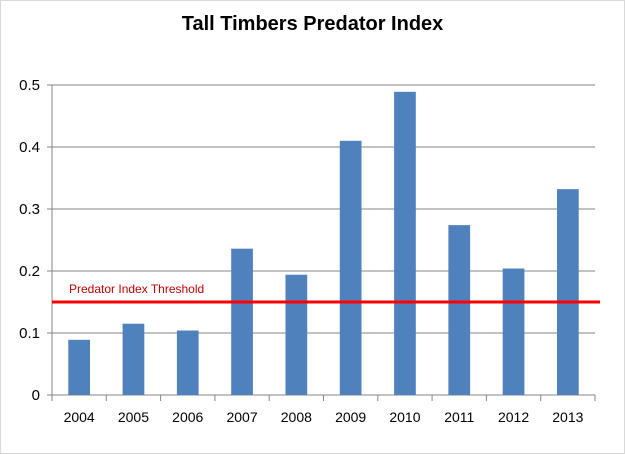  Describe the element at coordinates (79, 417) in the screenshot. I see `x-tick-label: 2004` at that location.